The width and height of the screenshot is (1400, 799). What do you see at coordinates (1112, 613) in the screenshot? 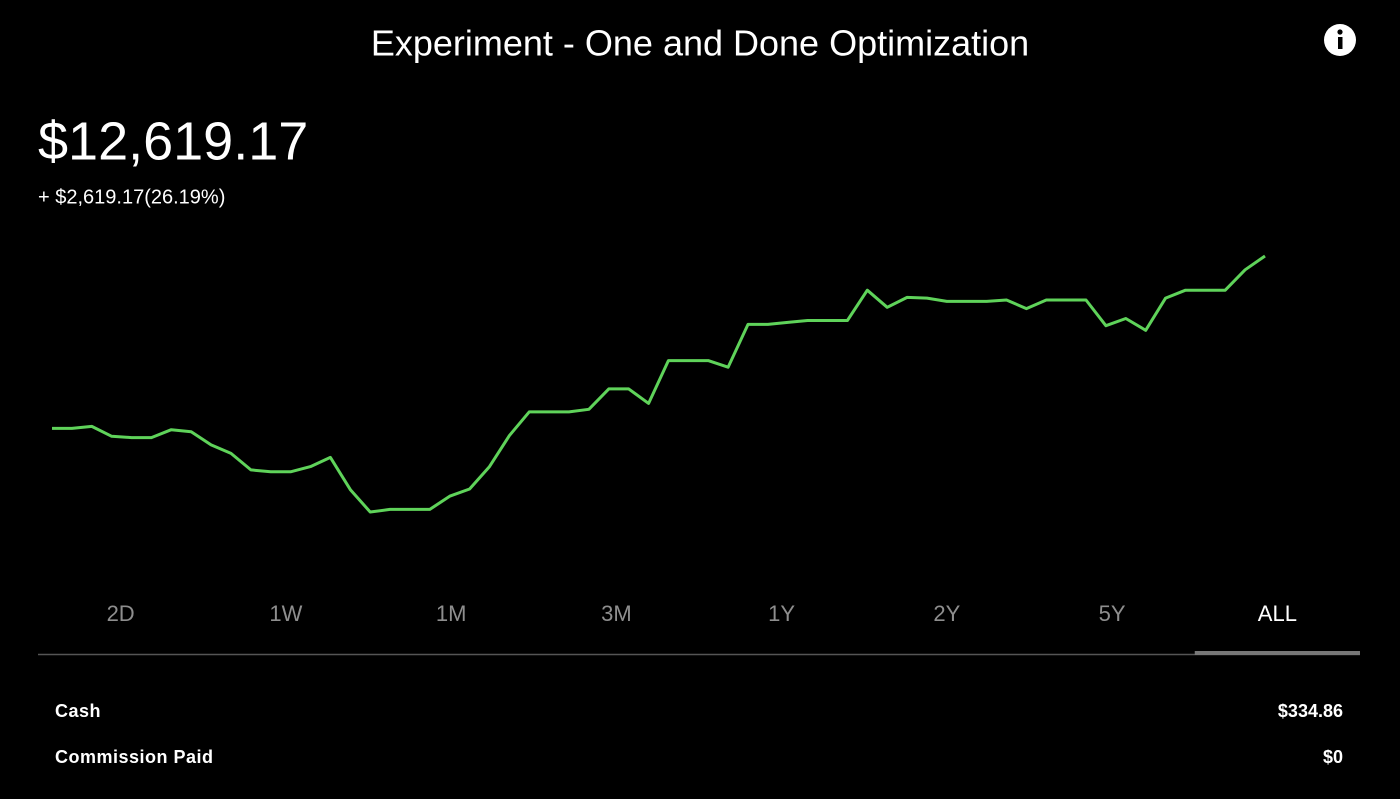
I see `range-tab: 5Y` at bounding box center [1112, 613].